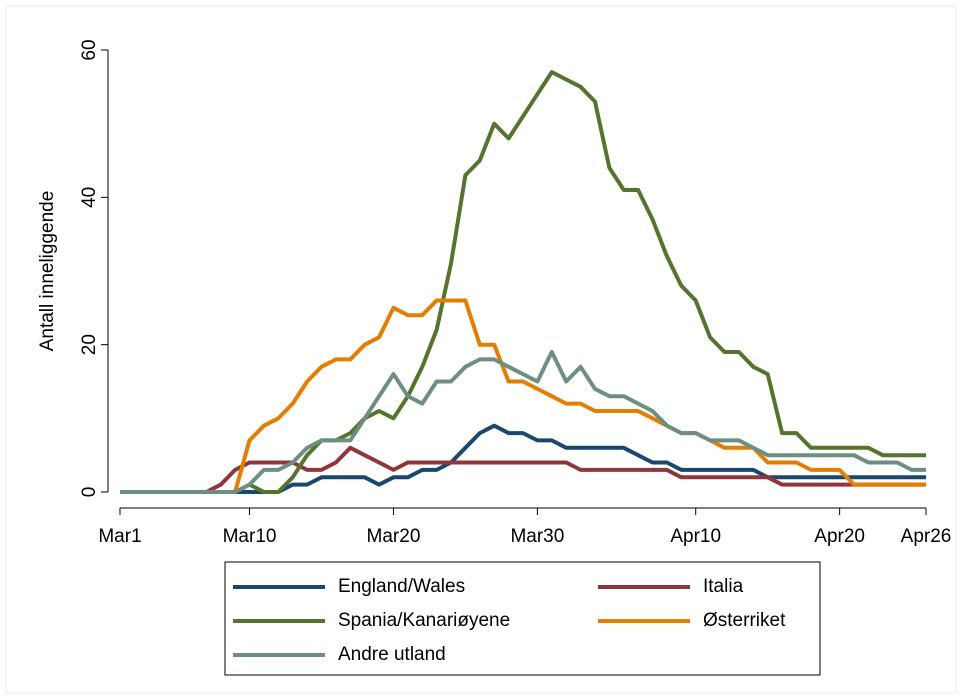  I want to click on legend-label: Andre utland, so click(392, 654).